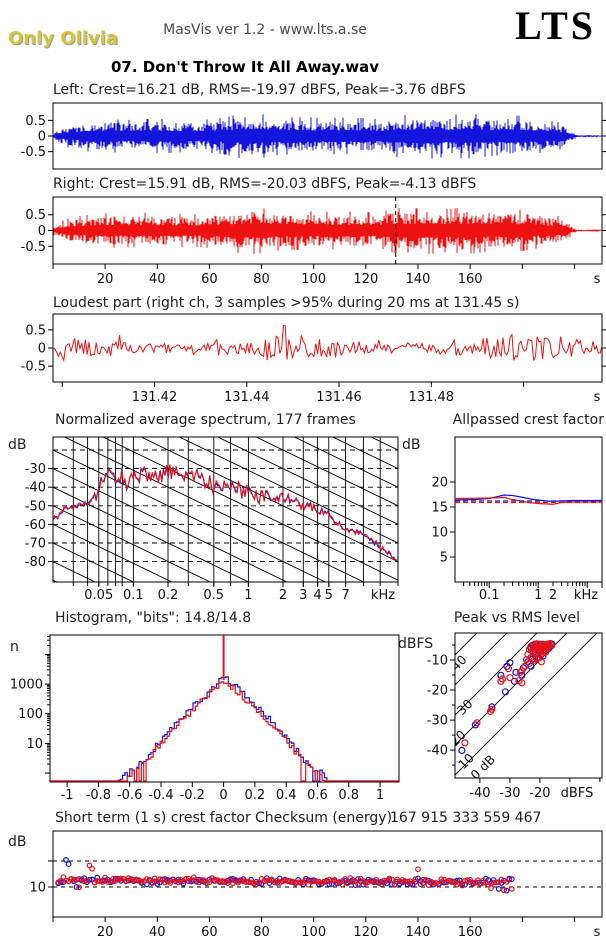  I want to click on svg-text: -0.2, so click(192, 795).